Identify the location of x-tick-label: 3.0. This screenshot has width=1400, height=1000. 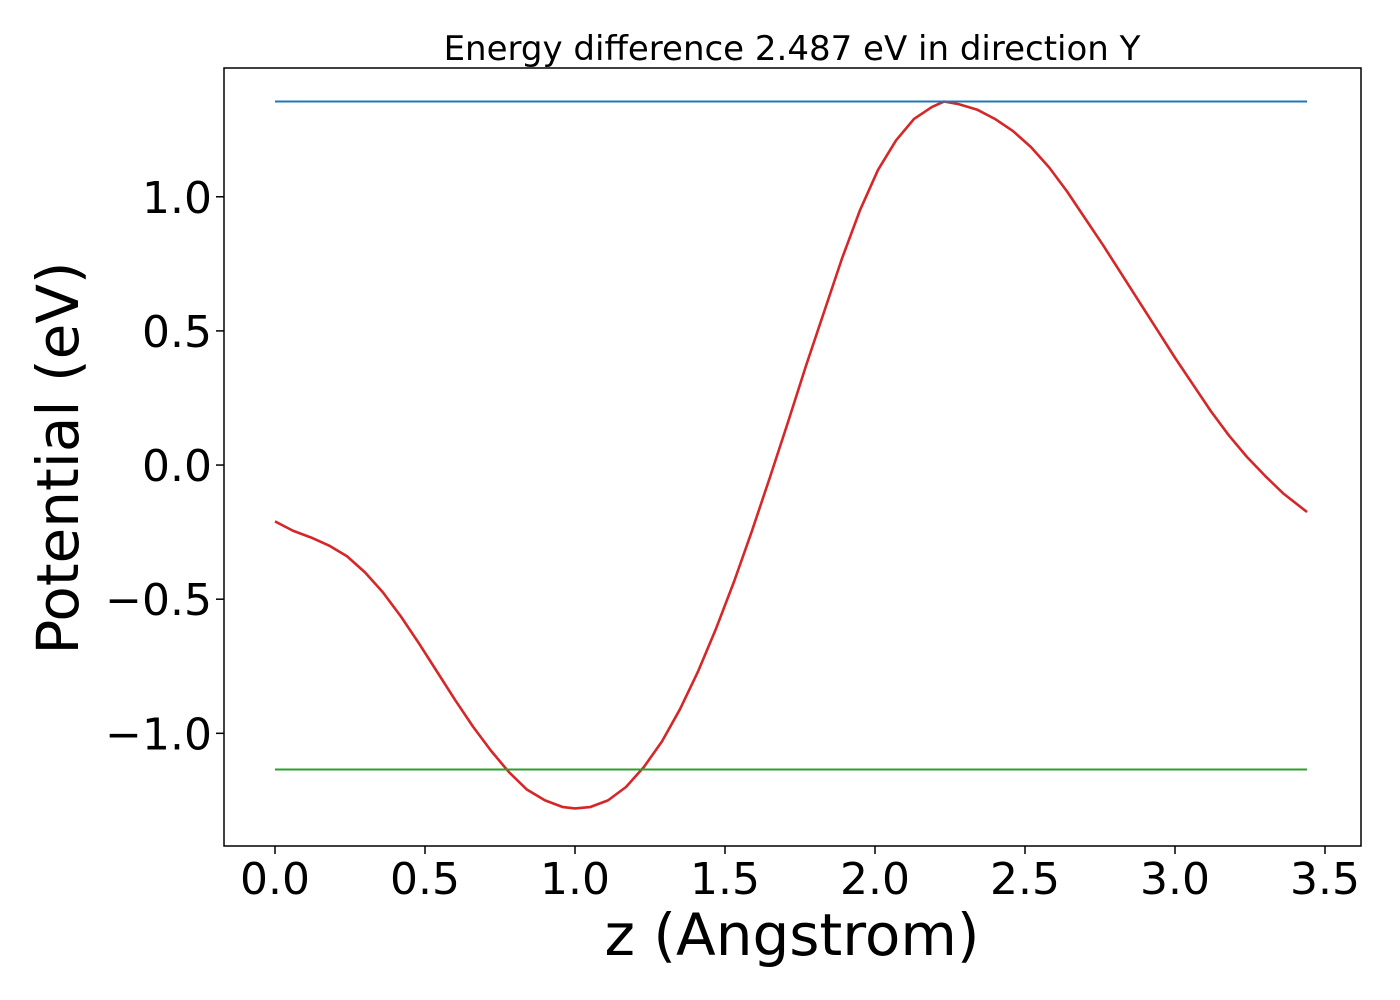
(1175, 879).